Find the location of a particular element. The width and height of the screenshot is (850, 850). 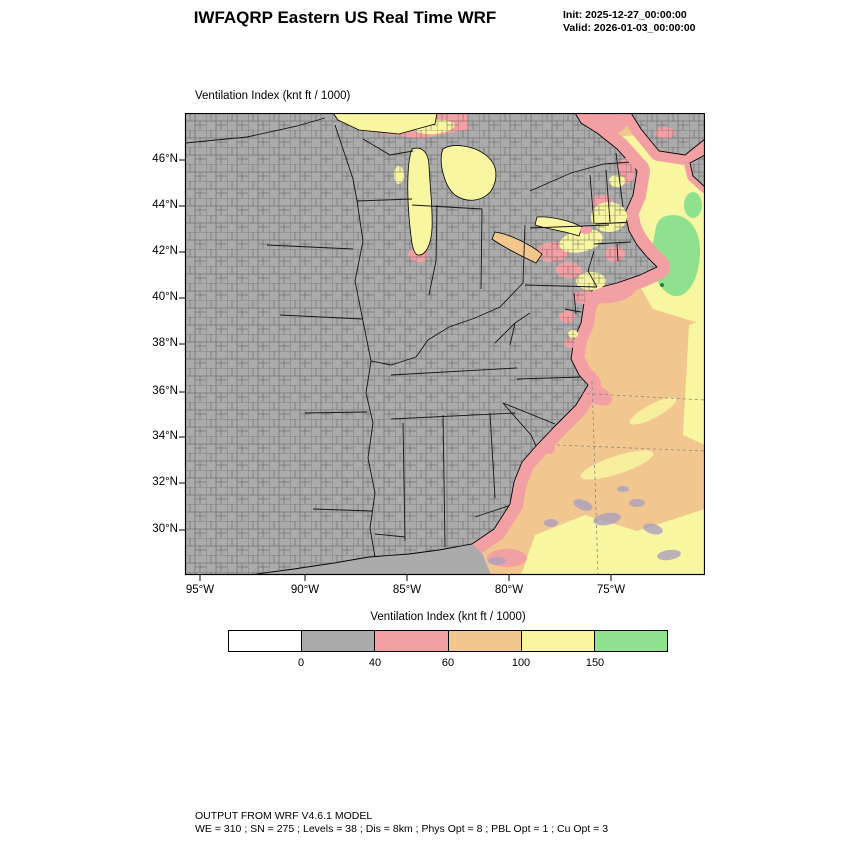

lat-tick-label: 34°N is located at coordinates (165, 436).